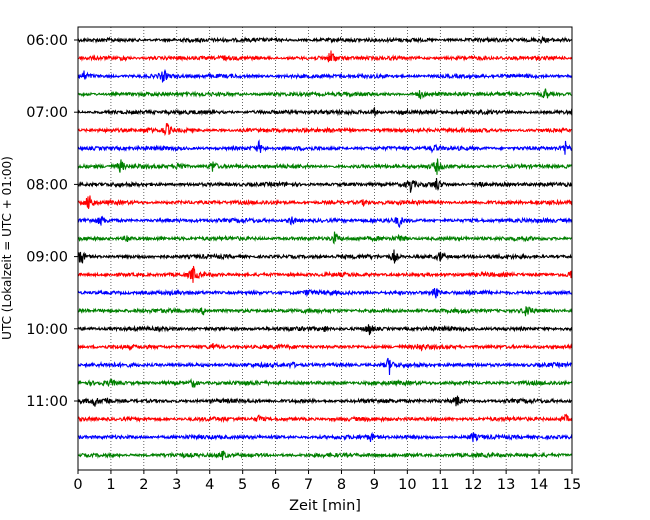  Describe the element at coordinates (327, 481) in the screenshot. I see `x-axis-ticks: 0 1 2 3 4 5 6 7 8 9 10 11 12 13 14 15` at that location.